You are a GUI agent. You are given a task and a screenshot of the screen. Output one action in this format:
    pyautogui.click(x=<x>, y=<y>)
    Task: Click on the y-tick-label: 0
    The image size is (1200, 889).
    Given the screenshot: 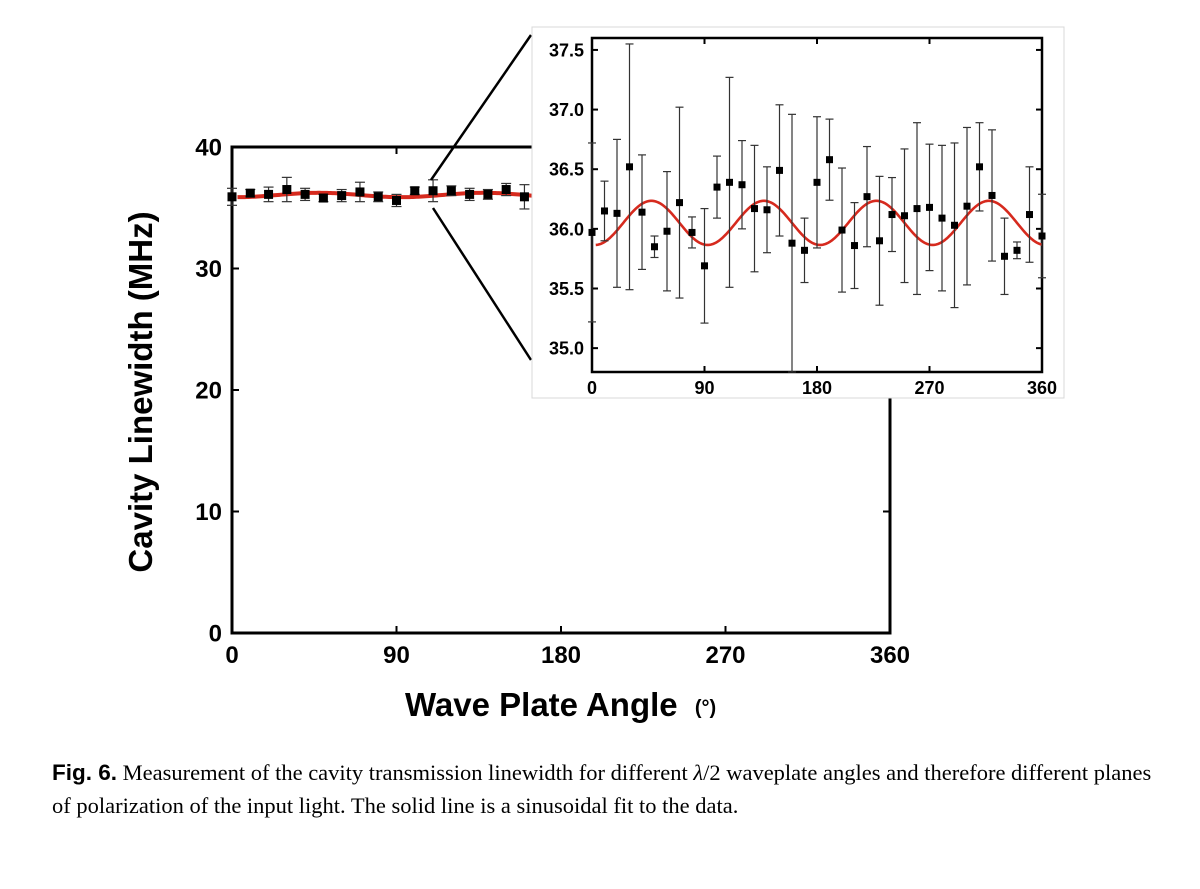 What is the action you would take?
    pyautogui.click(x=215, y=634)
    